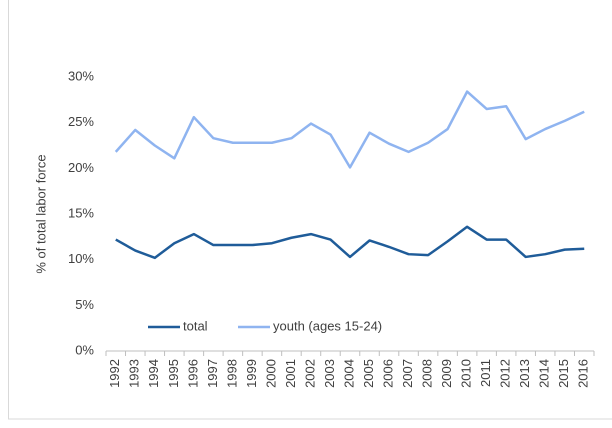  What do you see at coordinates (544, 373) in the screenshot?
I see `x-tick-label: 2014` at bounding box center [544, 373].